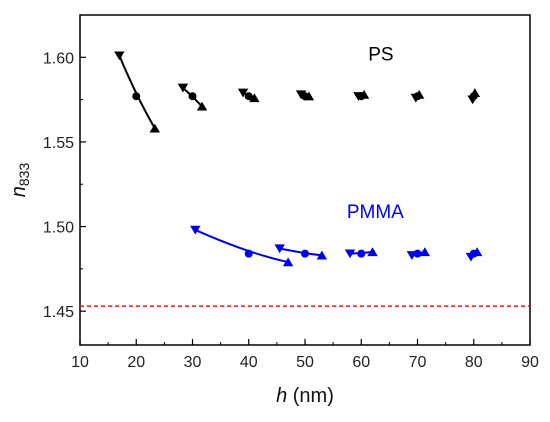 Image resolution: width=550 pixels, height=422 pixels. Describe the element at coordinates (58, 228) in the screenshot. I see `y-tick-label: 1.50` at that location.